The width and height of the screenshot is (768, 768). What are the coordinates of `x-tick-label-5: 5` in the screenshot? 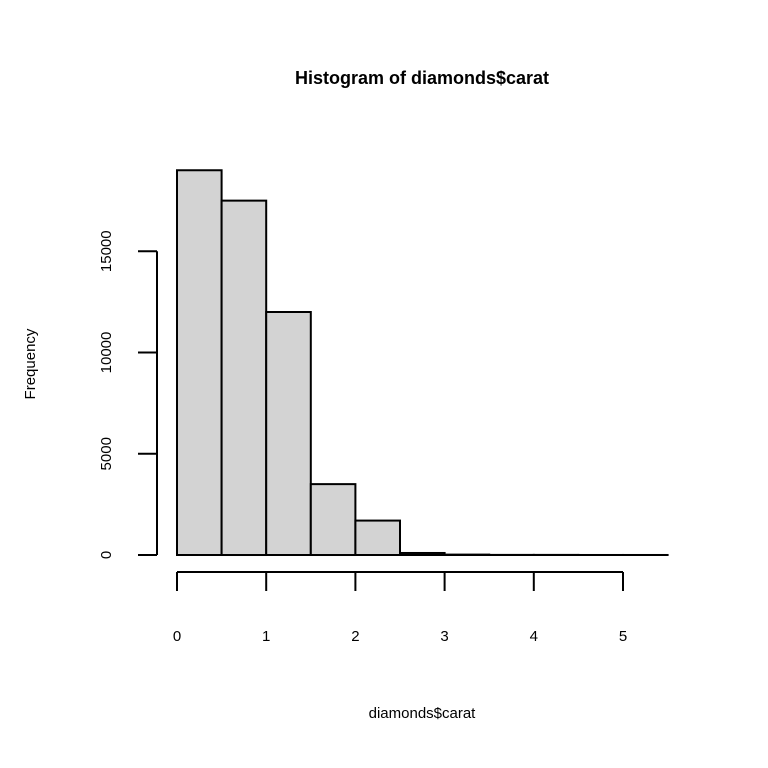 It's located at (623, 636).